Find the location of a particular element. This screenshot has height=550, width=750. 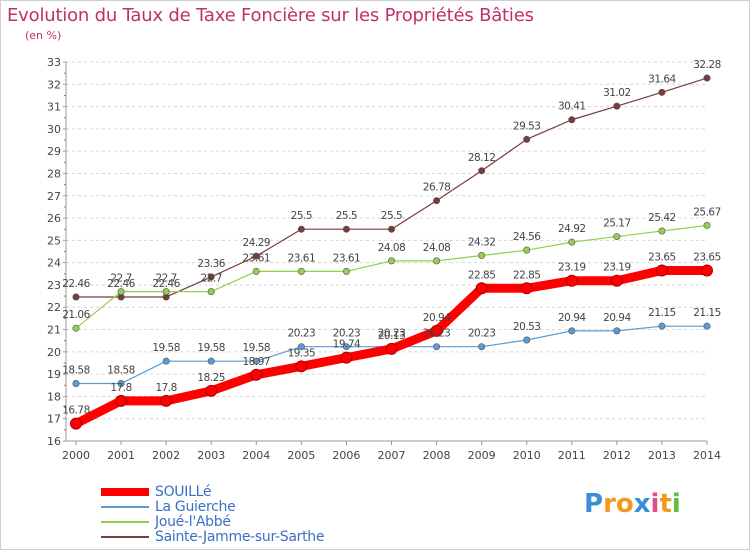

legend-label: La Guierche is located at coordinates (195, 506).